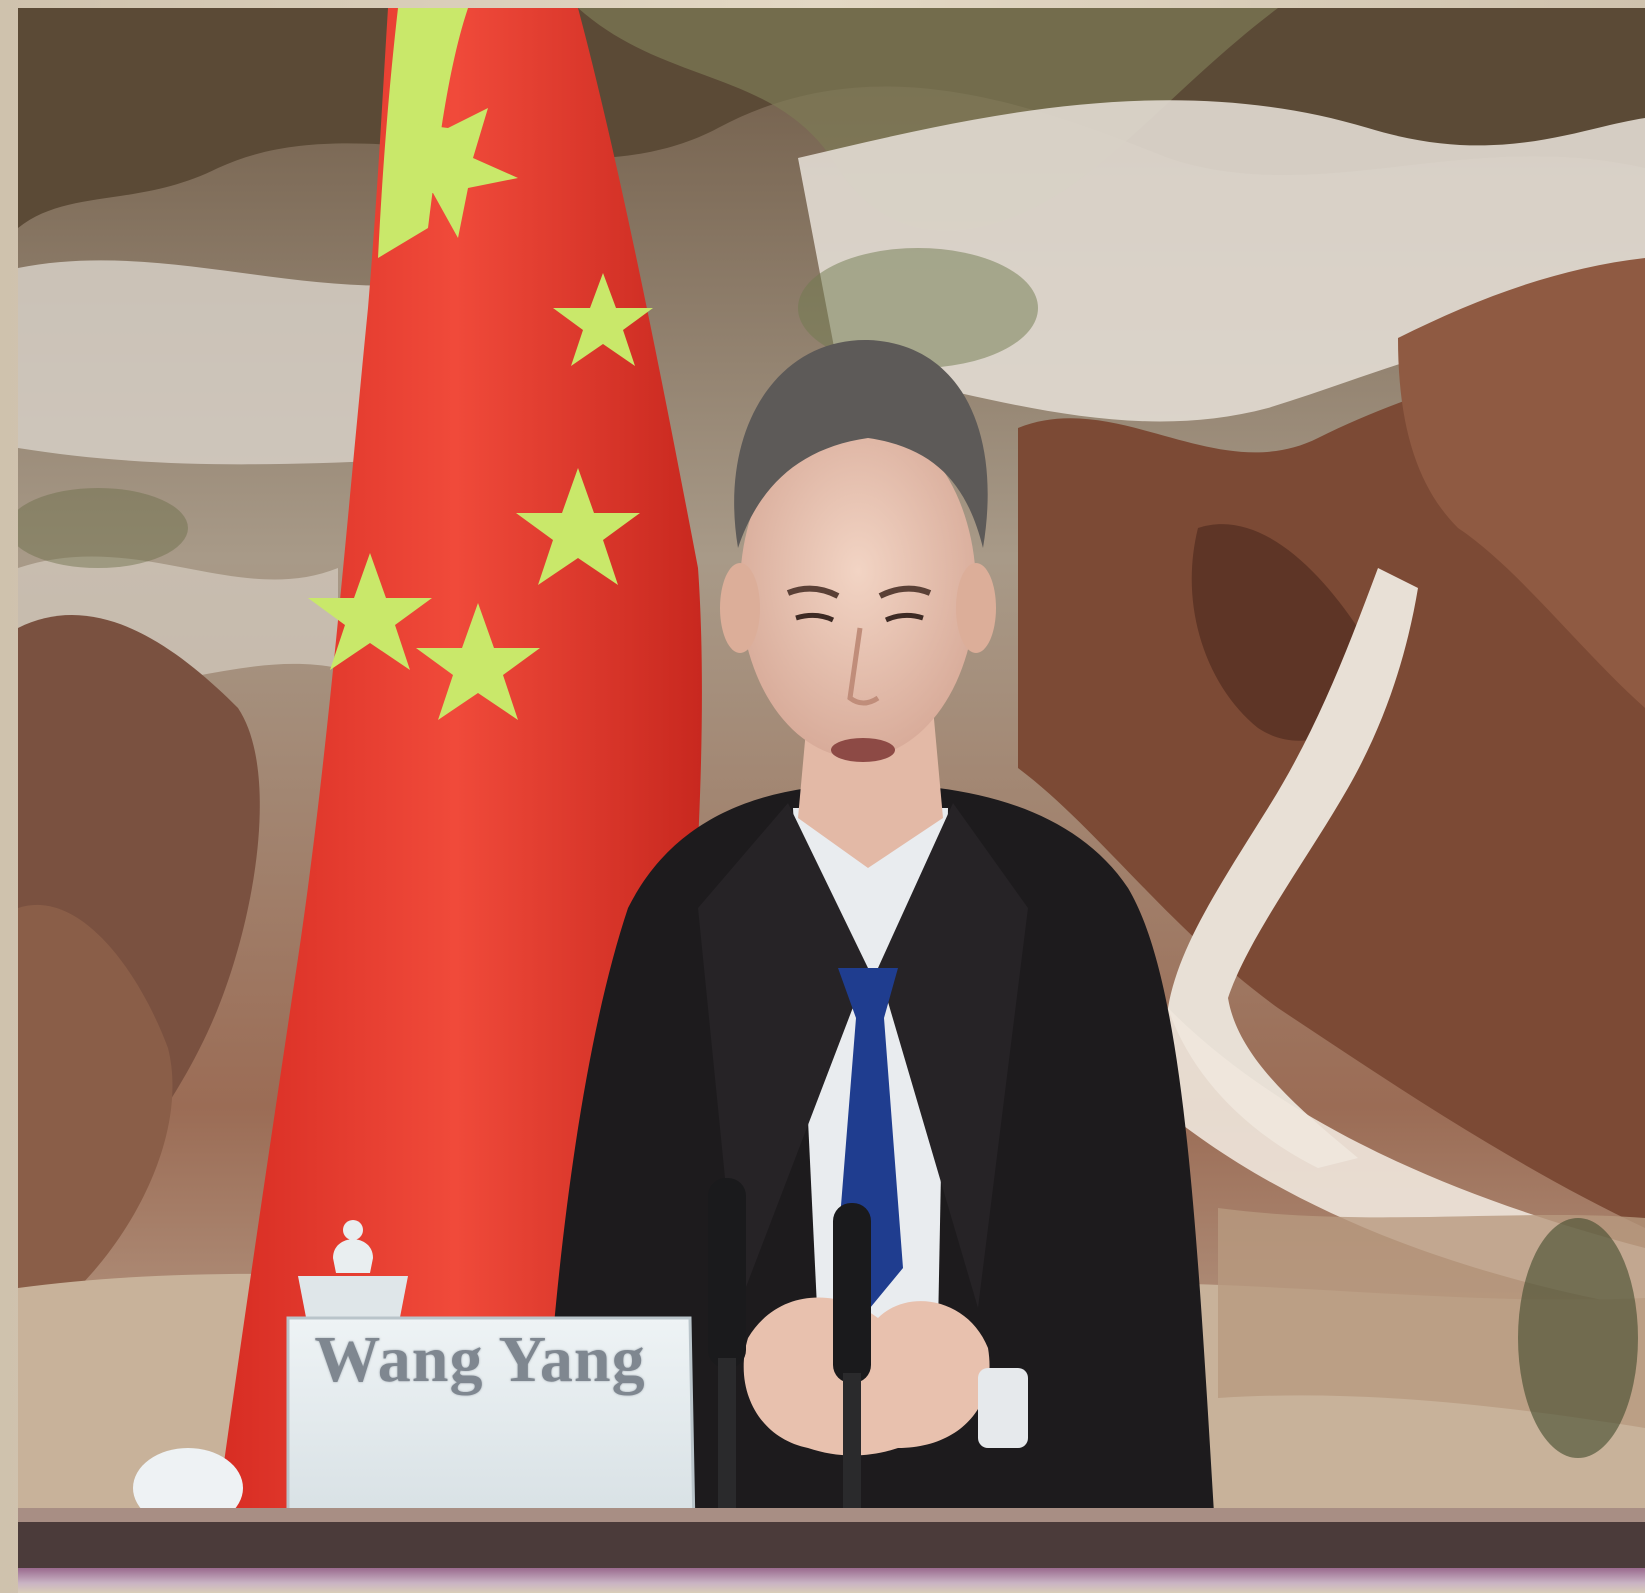 This screenshot has width=1645, height=1593. What do you see at coordinates (831, 1580) in the screenshot?
I see `photo-bottom-border` at bounding box center [831, 1580].